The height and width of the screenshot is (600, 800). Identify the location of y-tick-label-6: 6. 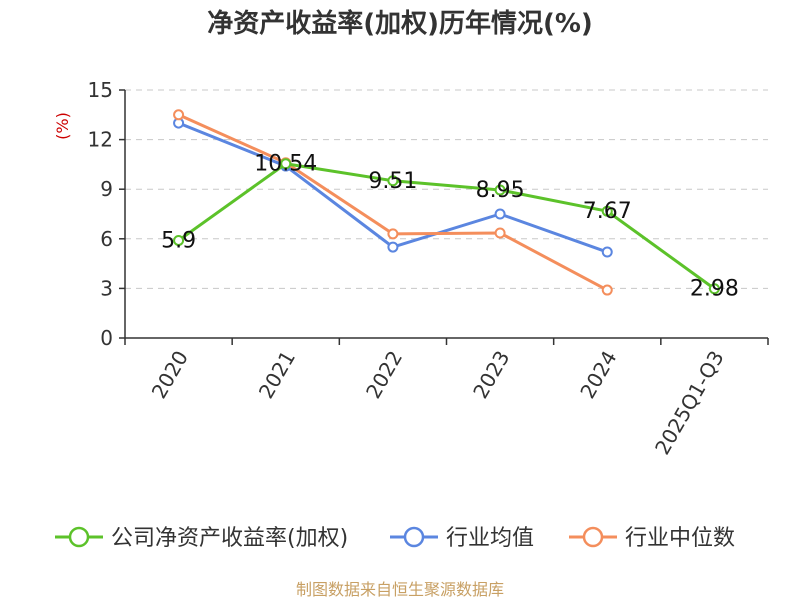
(106, 239).